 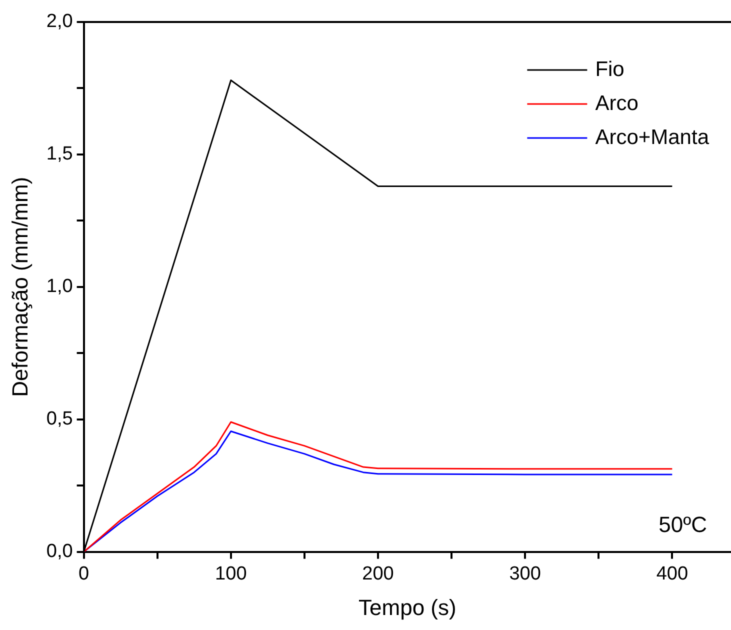 I want to click on x-tick-label: 300, so click(x=525, y=573).